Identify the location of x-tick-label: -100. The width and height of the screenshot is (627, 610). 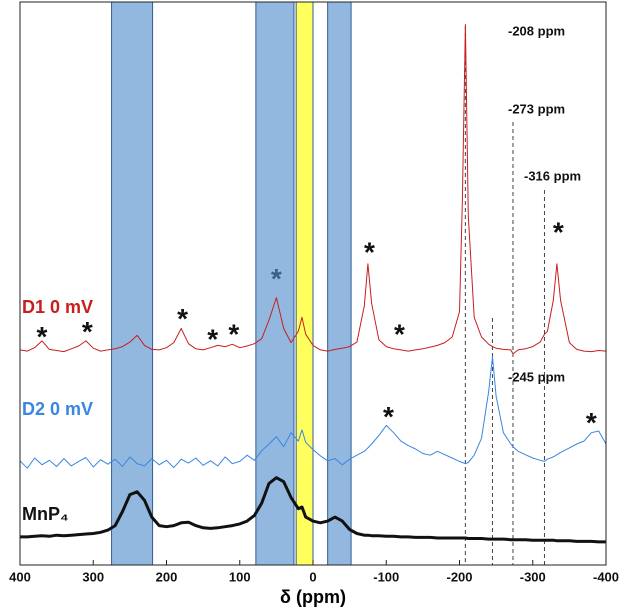
(386, 576).